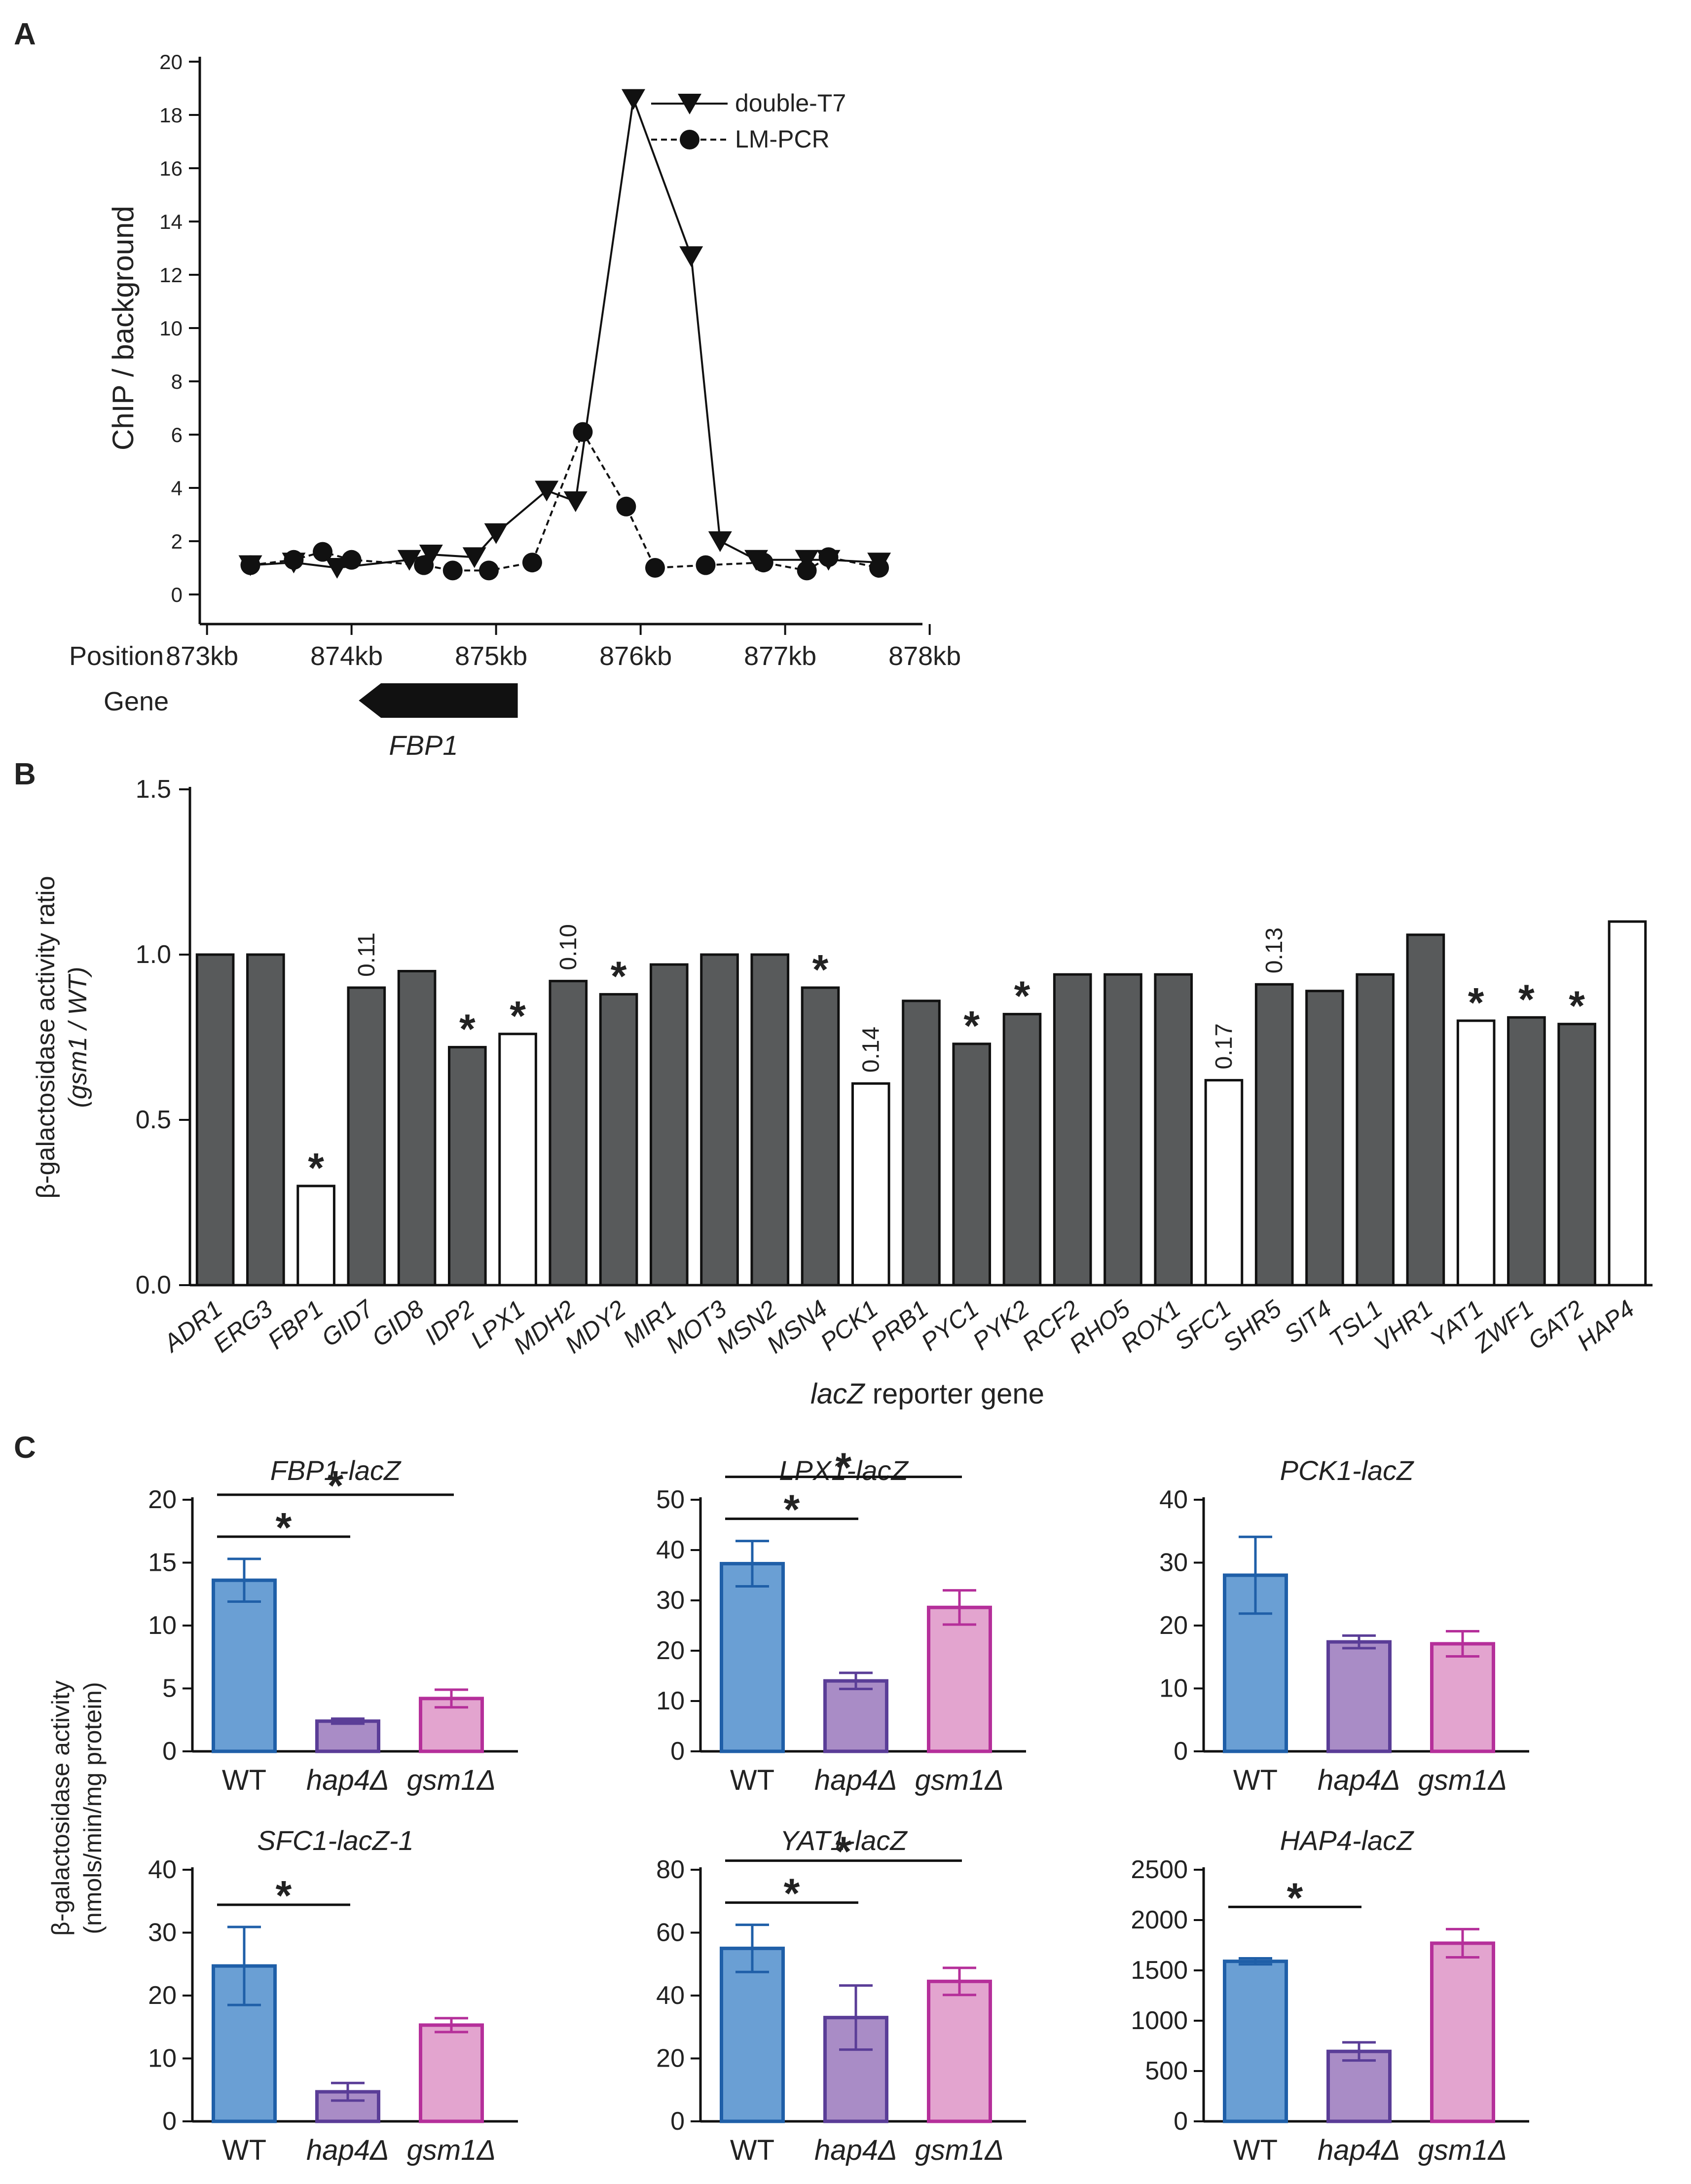 Image resolution: width=1691 pixels, height=2184 pixels. What do you see at coordinates (367, 954) in the screenshot?
I see `p-value-label: 0.11` at bounding box center [367, 954].